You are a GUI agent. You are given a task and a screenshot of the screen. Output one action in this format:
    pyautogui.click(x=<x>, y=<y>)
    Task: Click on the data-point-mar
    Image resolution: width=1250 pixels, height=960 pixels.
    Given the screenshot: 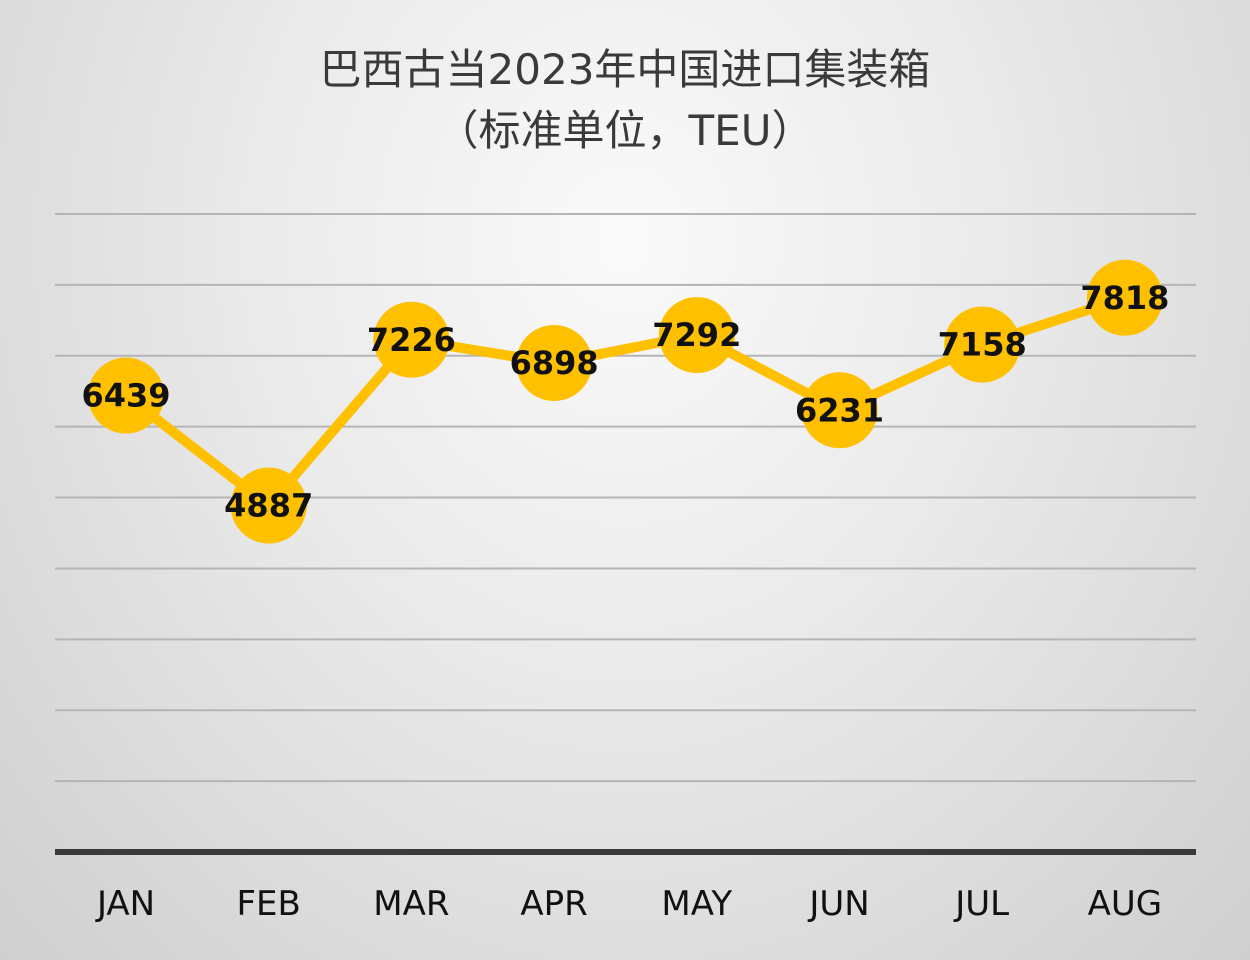 What is the action you would take?
    pyautogui.click(x=411, y=339)
    